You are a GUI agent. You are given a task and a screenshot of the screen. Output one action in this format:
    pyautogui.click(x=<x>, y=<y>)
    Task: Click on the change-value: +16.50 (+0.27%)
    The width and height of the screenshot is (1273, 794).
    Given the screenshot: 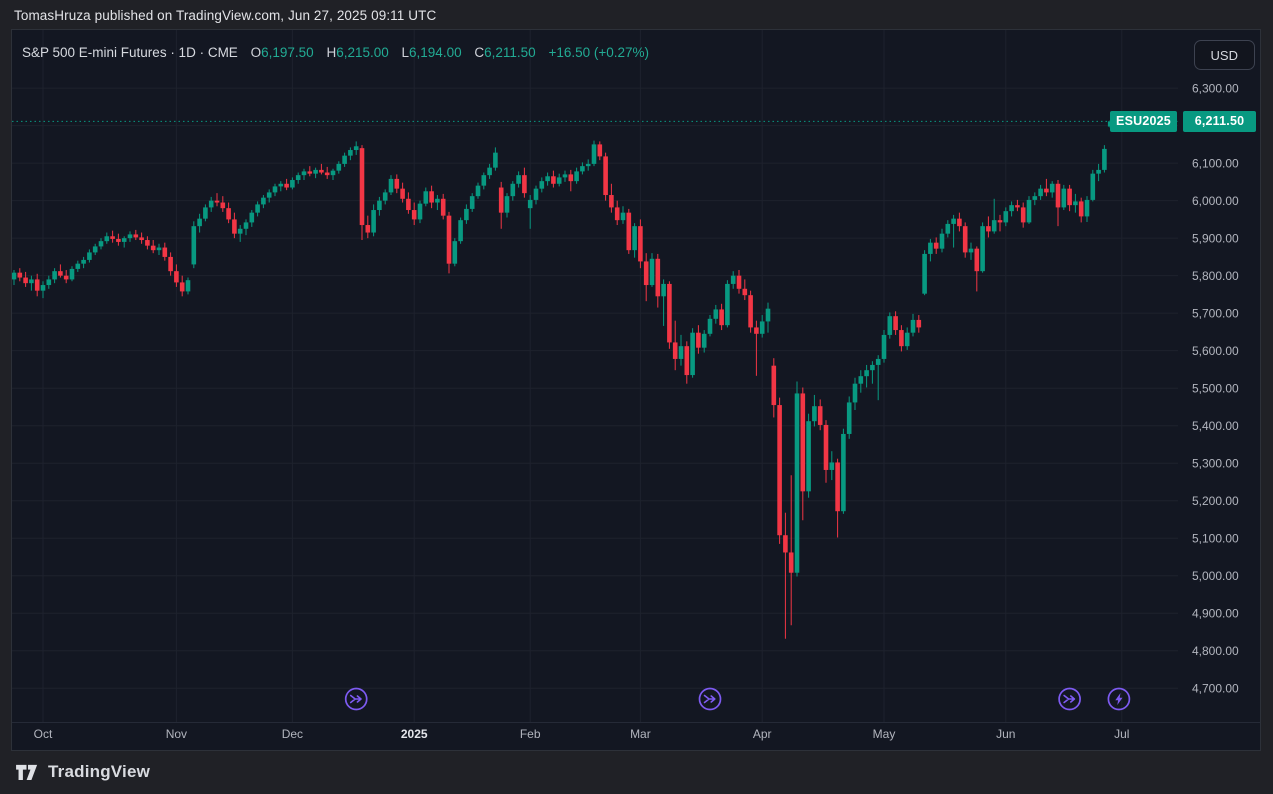 What is the action you would take?
    pyautogui.click(x=599, y=52)
    